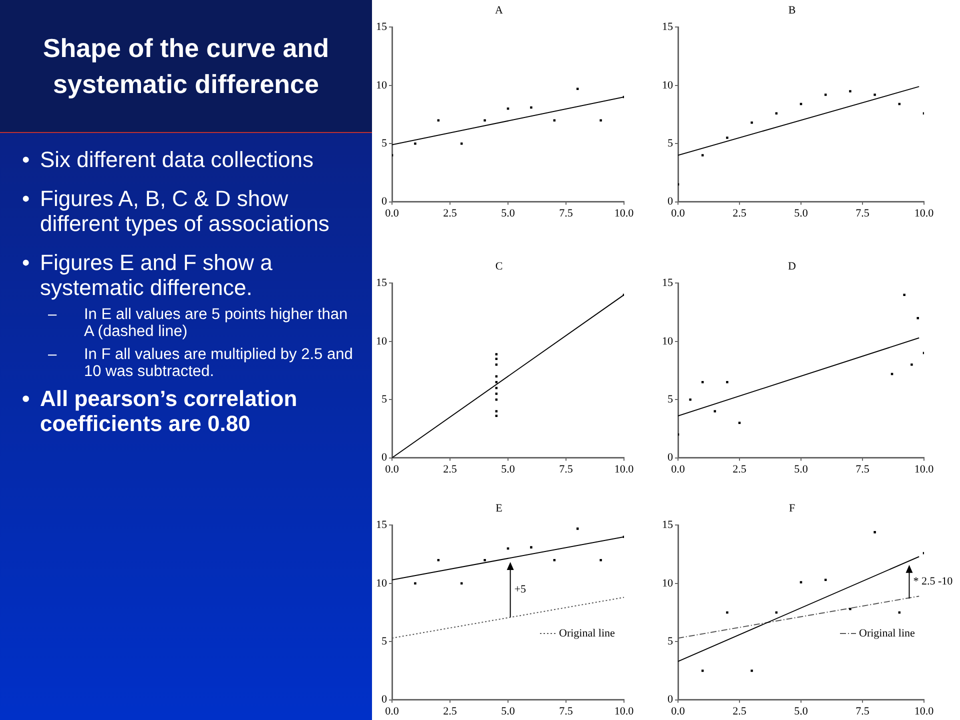 This screenshot has width=960, height=720. What do you see at coordinates (147, 275) in the screenshot?
I see `text: • Figures E and F show a systematic difference.` at bounding box center [147, 275].